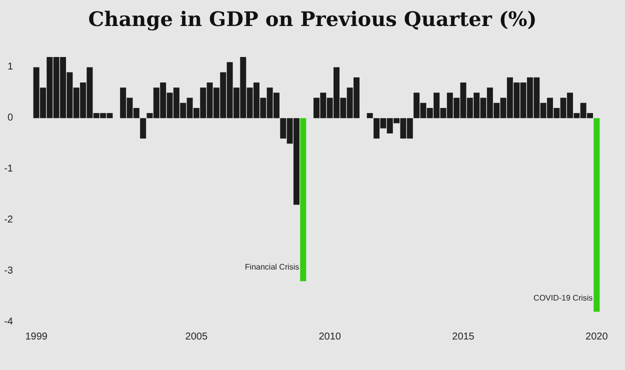  What do you see at coordinates (563, 297) in the screenshot?
I see `annotation: COVID-19 Crisis` at bounding box center [563, 297].